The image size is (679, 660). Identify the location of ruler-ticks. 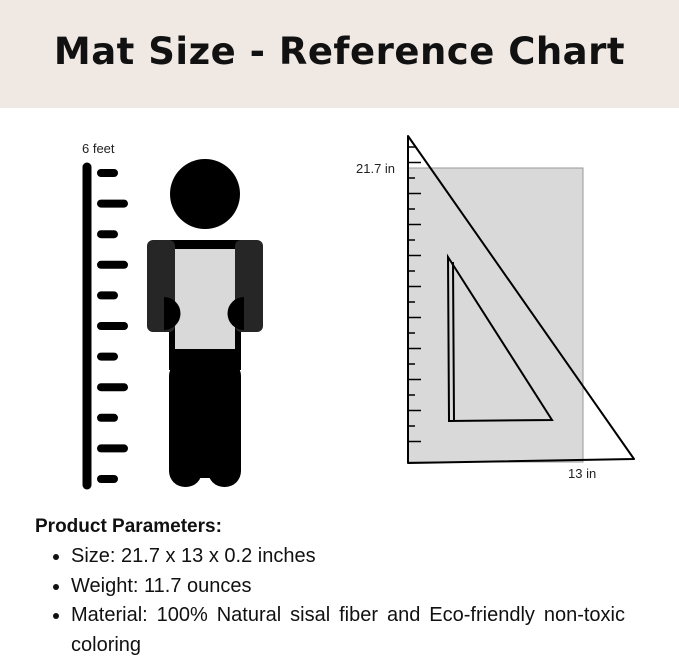
(414, 294).